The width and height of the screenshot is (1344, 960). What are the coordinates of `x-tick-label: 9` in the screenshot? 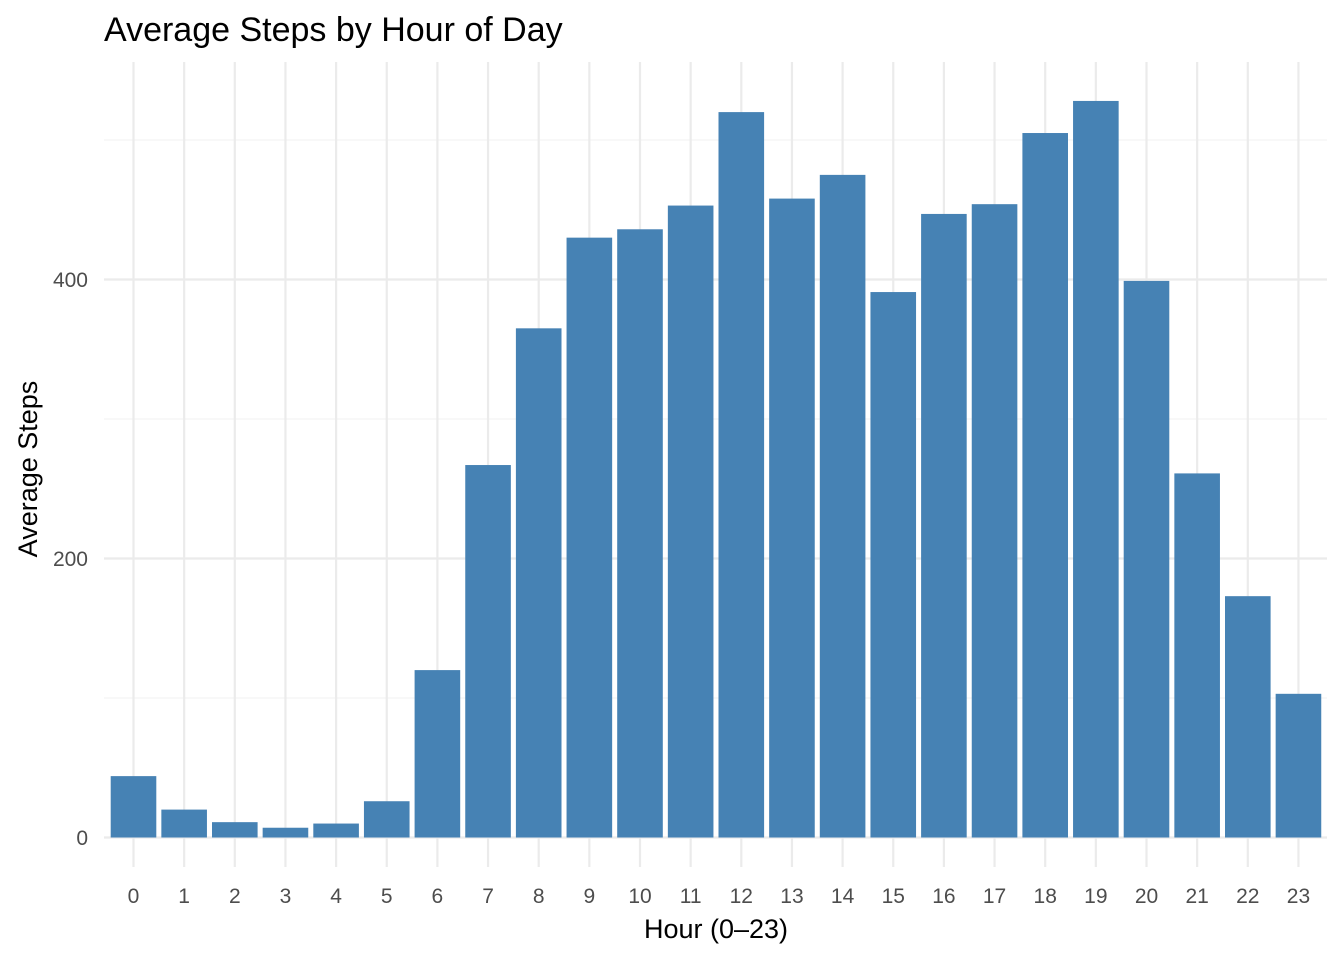 It's located at (590, 896).